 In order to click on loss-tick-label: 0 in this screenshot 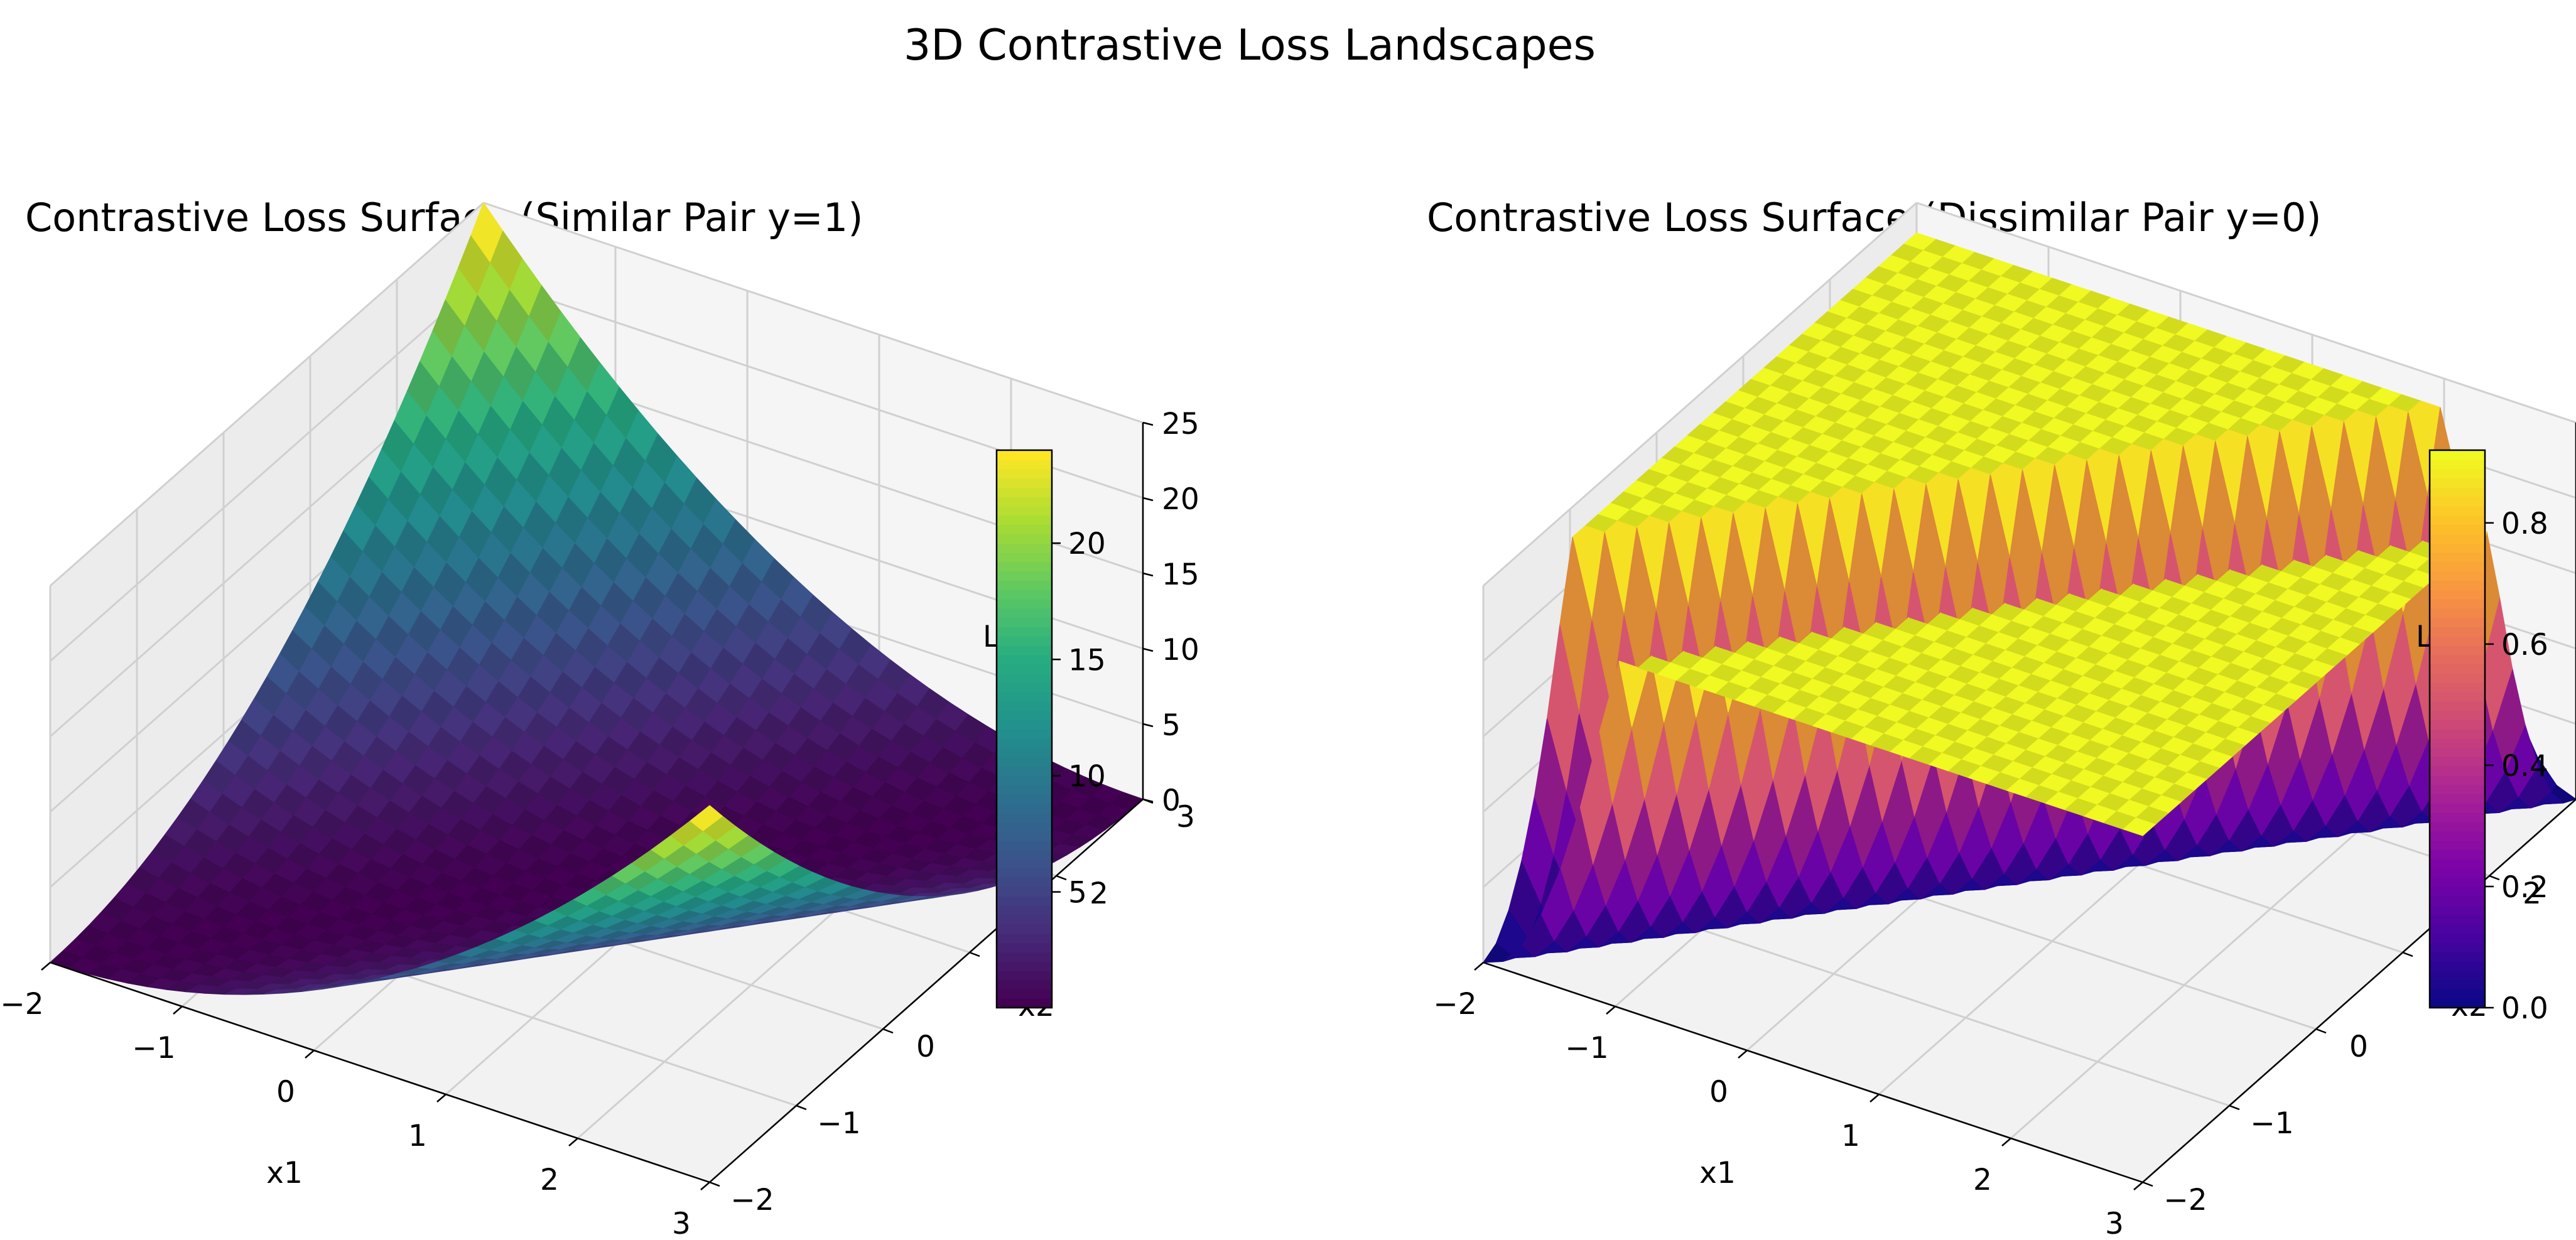, I will do `click(1171, 801)`.